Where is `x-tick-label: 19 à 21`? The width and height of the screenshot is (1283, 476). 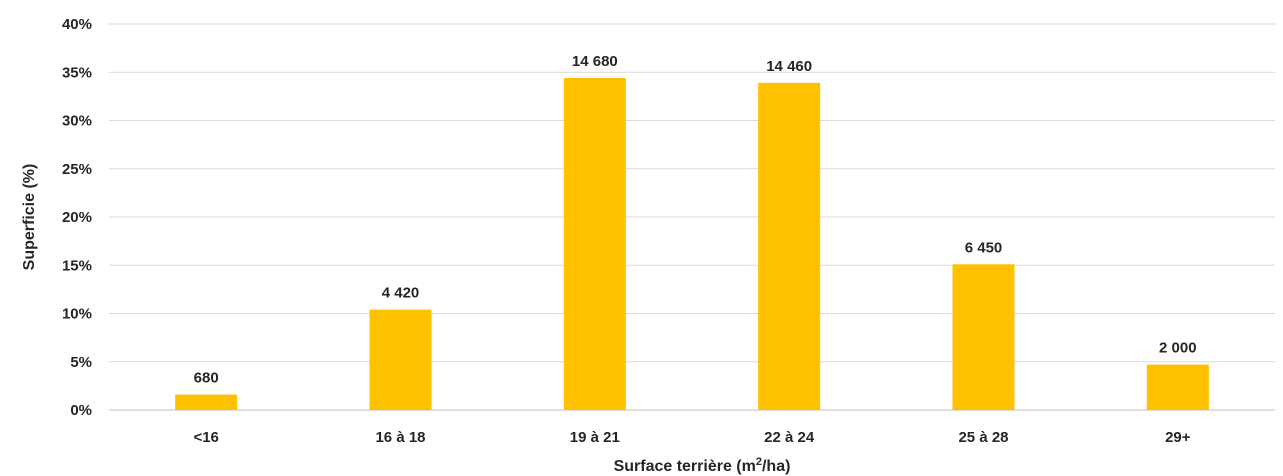 x-tick-label: 19 à 21 is located at coordinates (595, 437).